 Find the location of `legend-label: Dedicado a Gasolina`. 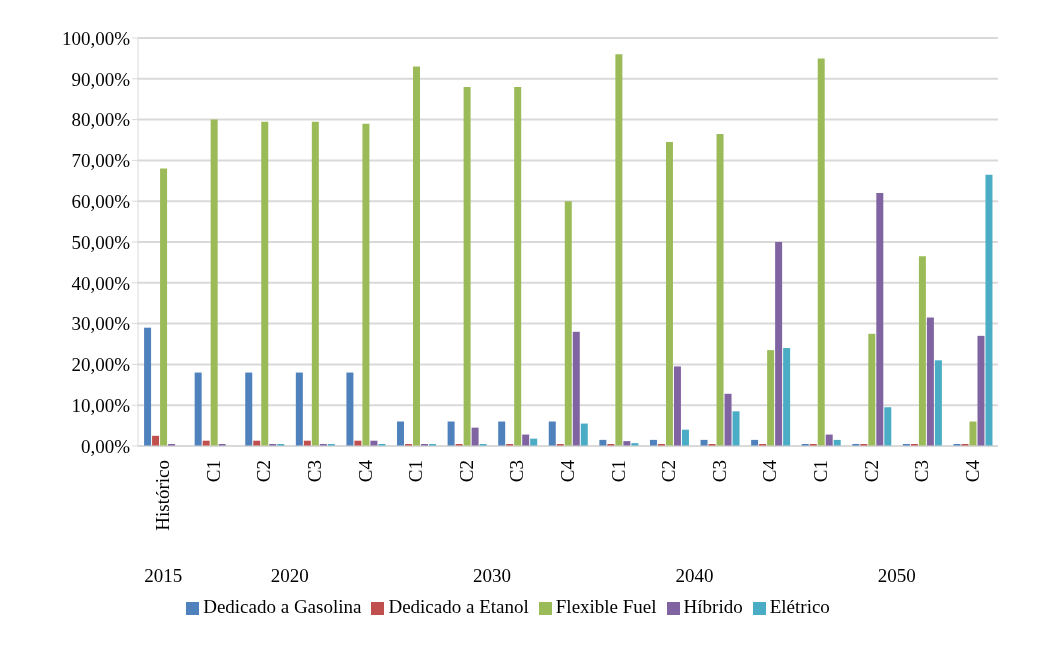

legend-label: Dedicado a Gasolina is located at coordinates (282, 606).